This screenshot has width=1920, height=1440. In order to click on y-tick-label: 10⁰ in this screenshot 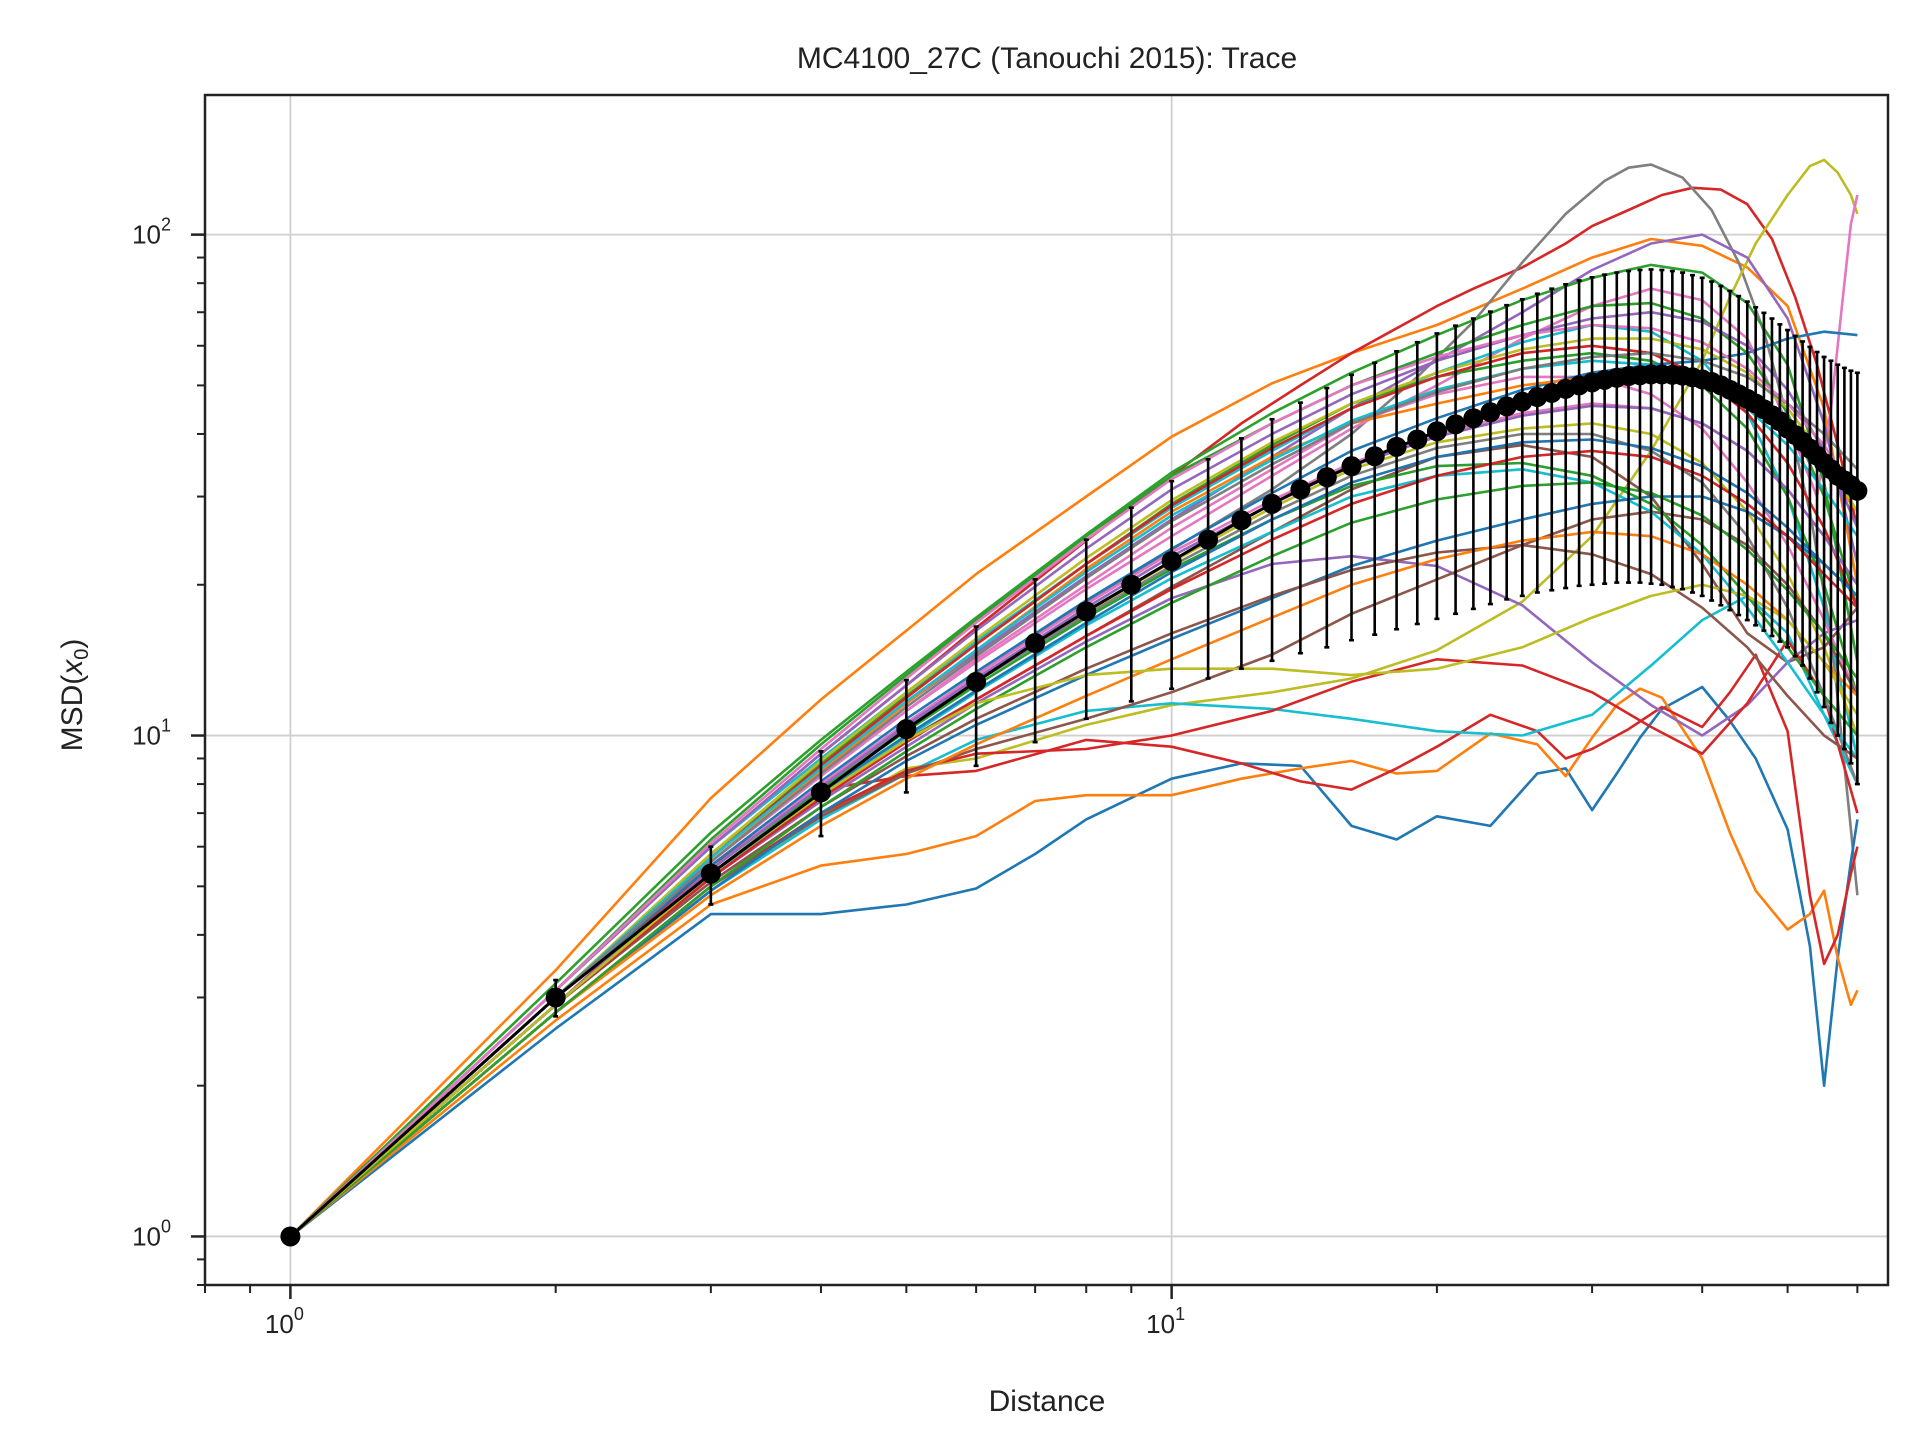, I will do `click(151, 1233)`.